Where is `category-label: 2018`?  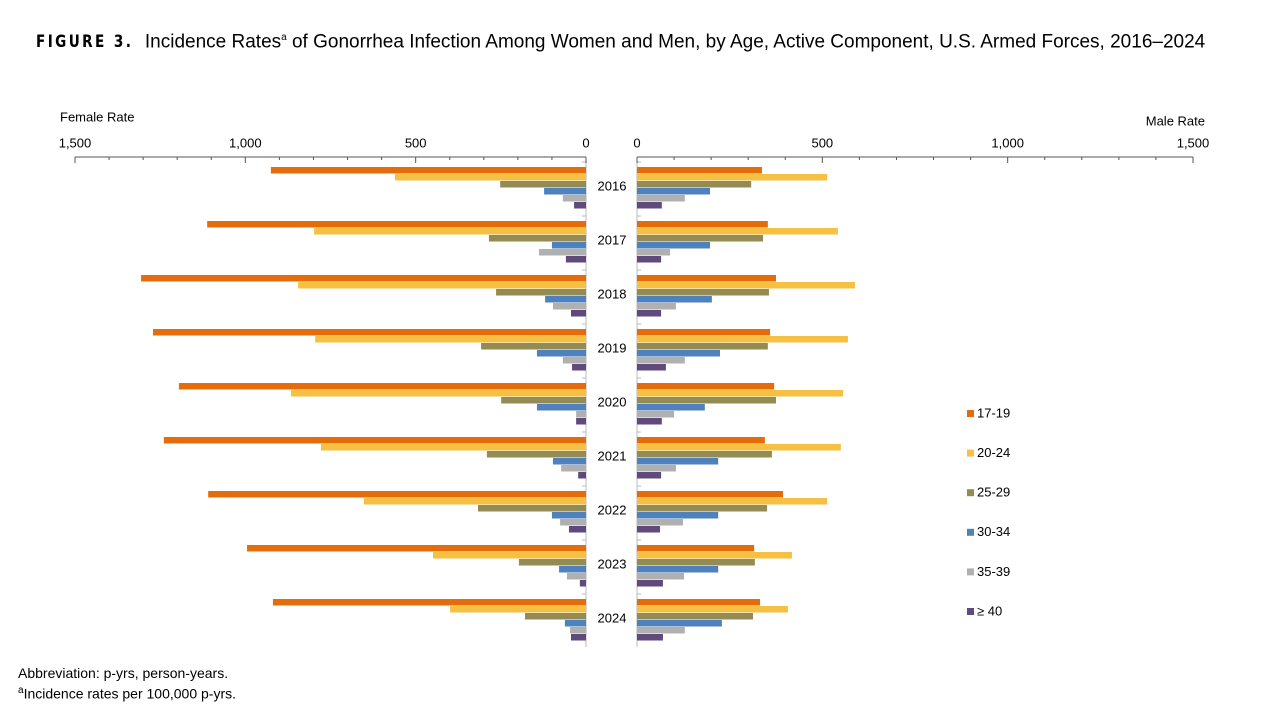 category-label: 2018 is located at coordinates (612, 293).